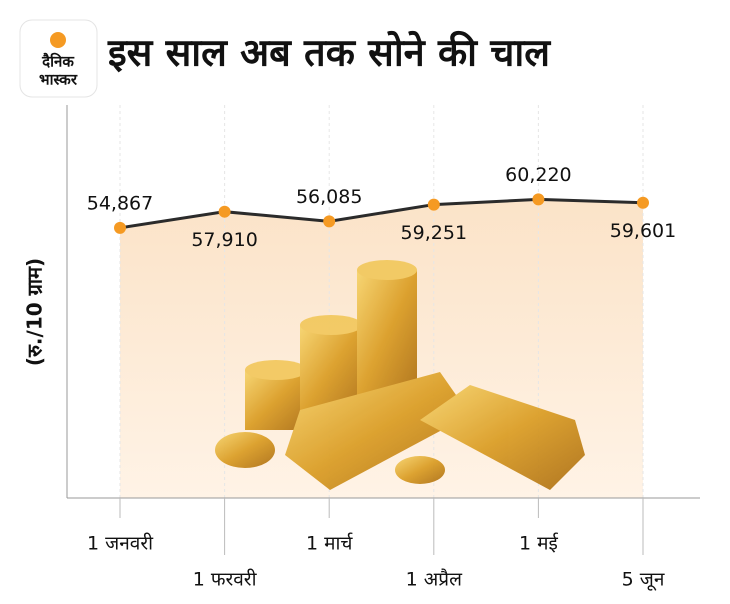  I want to click on x-tick-label: 5 जून, so click(643, 580).